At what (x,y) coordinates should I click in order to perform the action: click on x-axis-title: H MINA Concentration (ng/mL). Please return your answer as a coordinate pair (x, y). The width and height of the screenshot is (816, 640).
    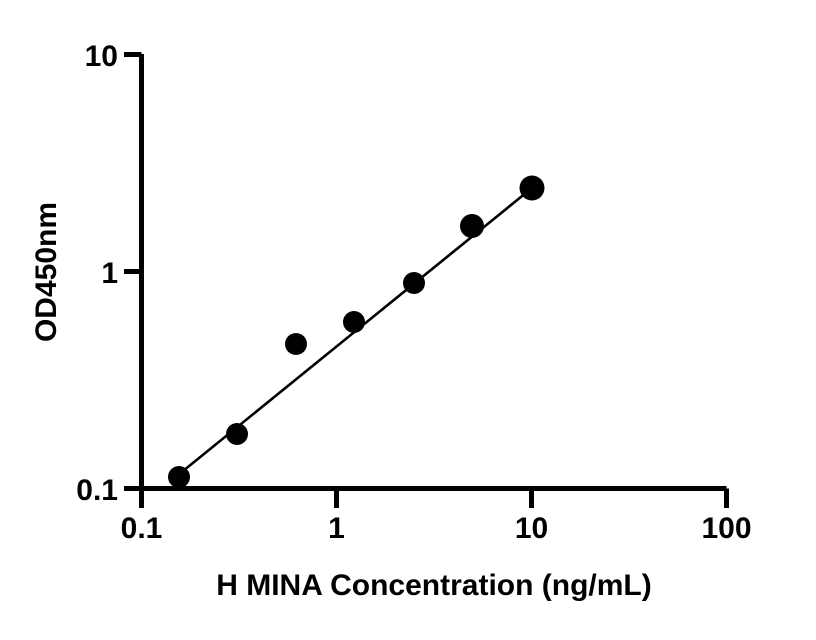
    Looking at the image, I should click on (434, 585).